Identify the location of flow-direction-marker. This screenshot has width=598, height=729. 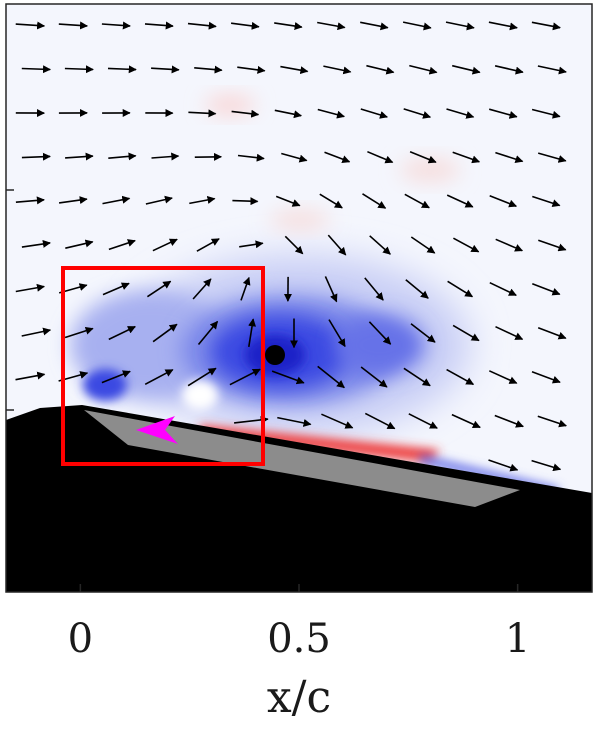
(157, 430).